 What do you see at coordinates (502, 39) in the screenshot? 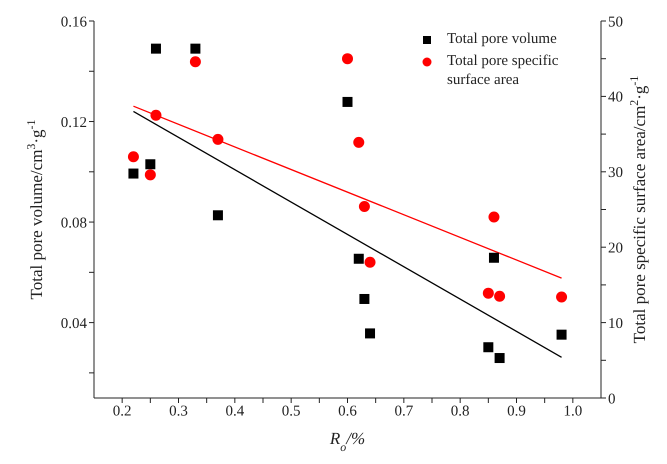
I see `legend-label: Total pore volume` at bounding box center [502, 39].